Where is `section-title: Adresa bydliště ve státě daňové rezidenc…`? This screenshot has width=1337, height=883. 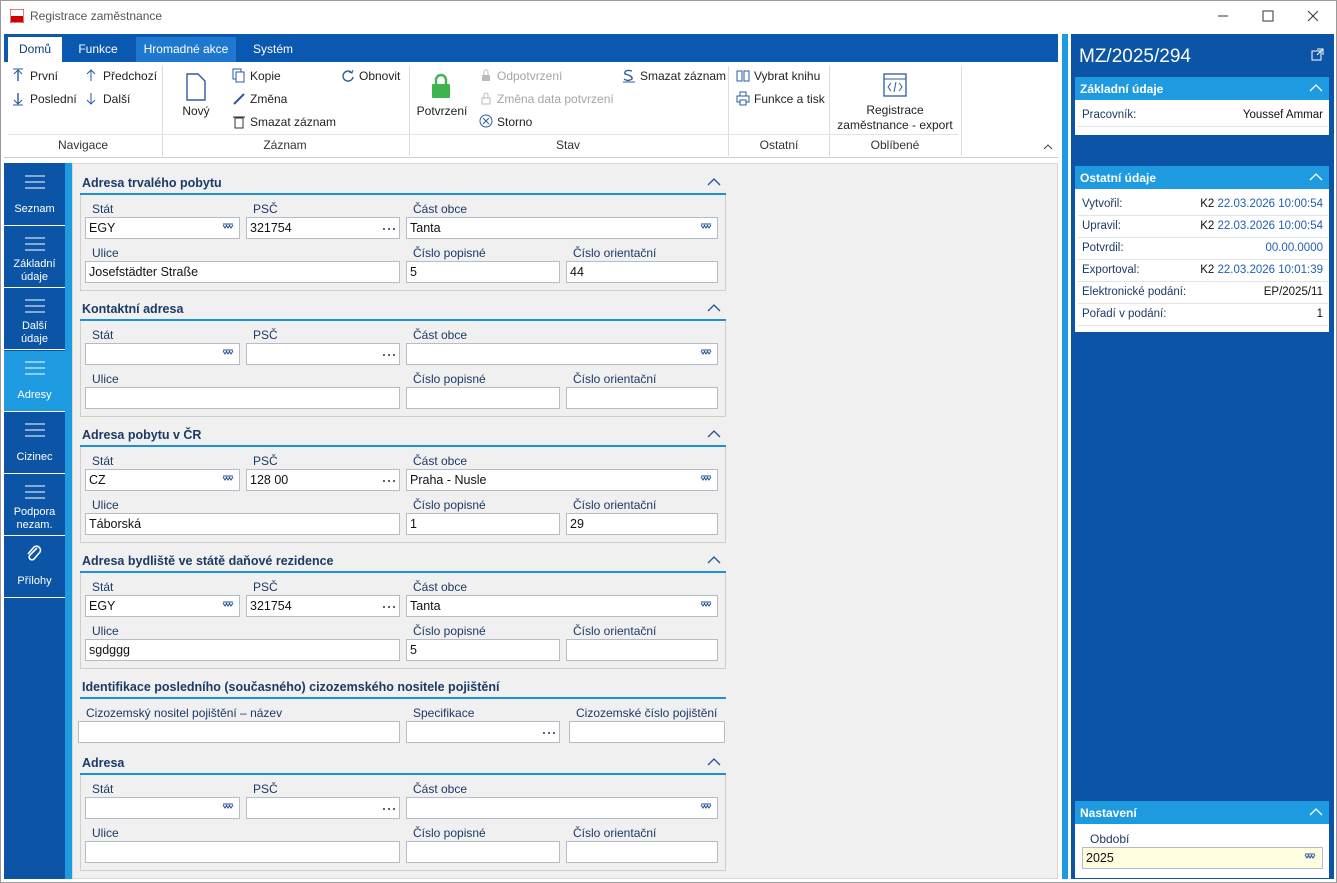
section-title: Adresa bydliště ve státě daňové rezidenc… is located at coordinates (208, 561).